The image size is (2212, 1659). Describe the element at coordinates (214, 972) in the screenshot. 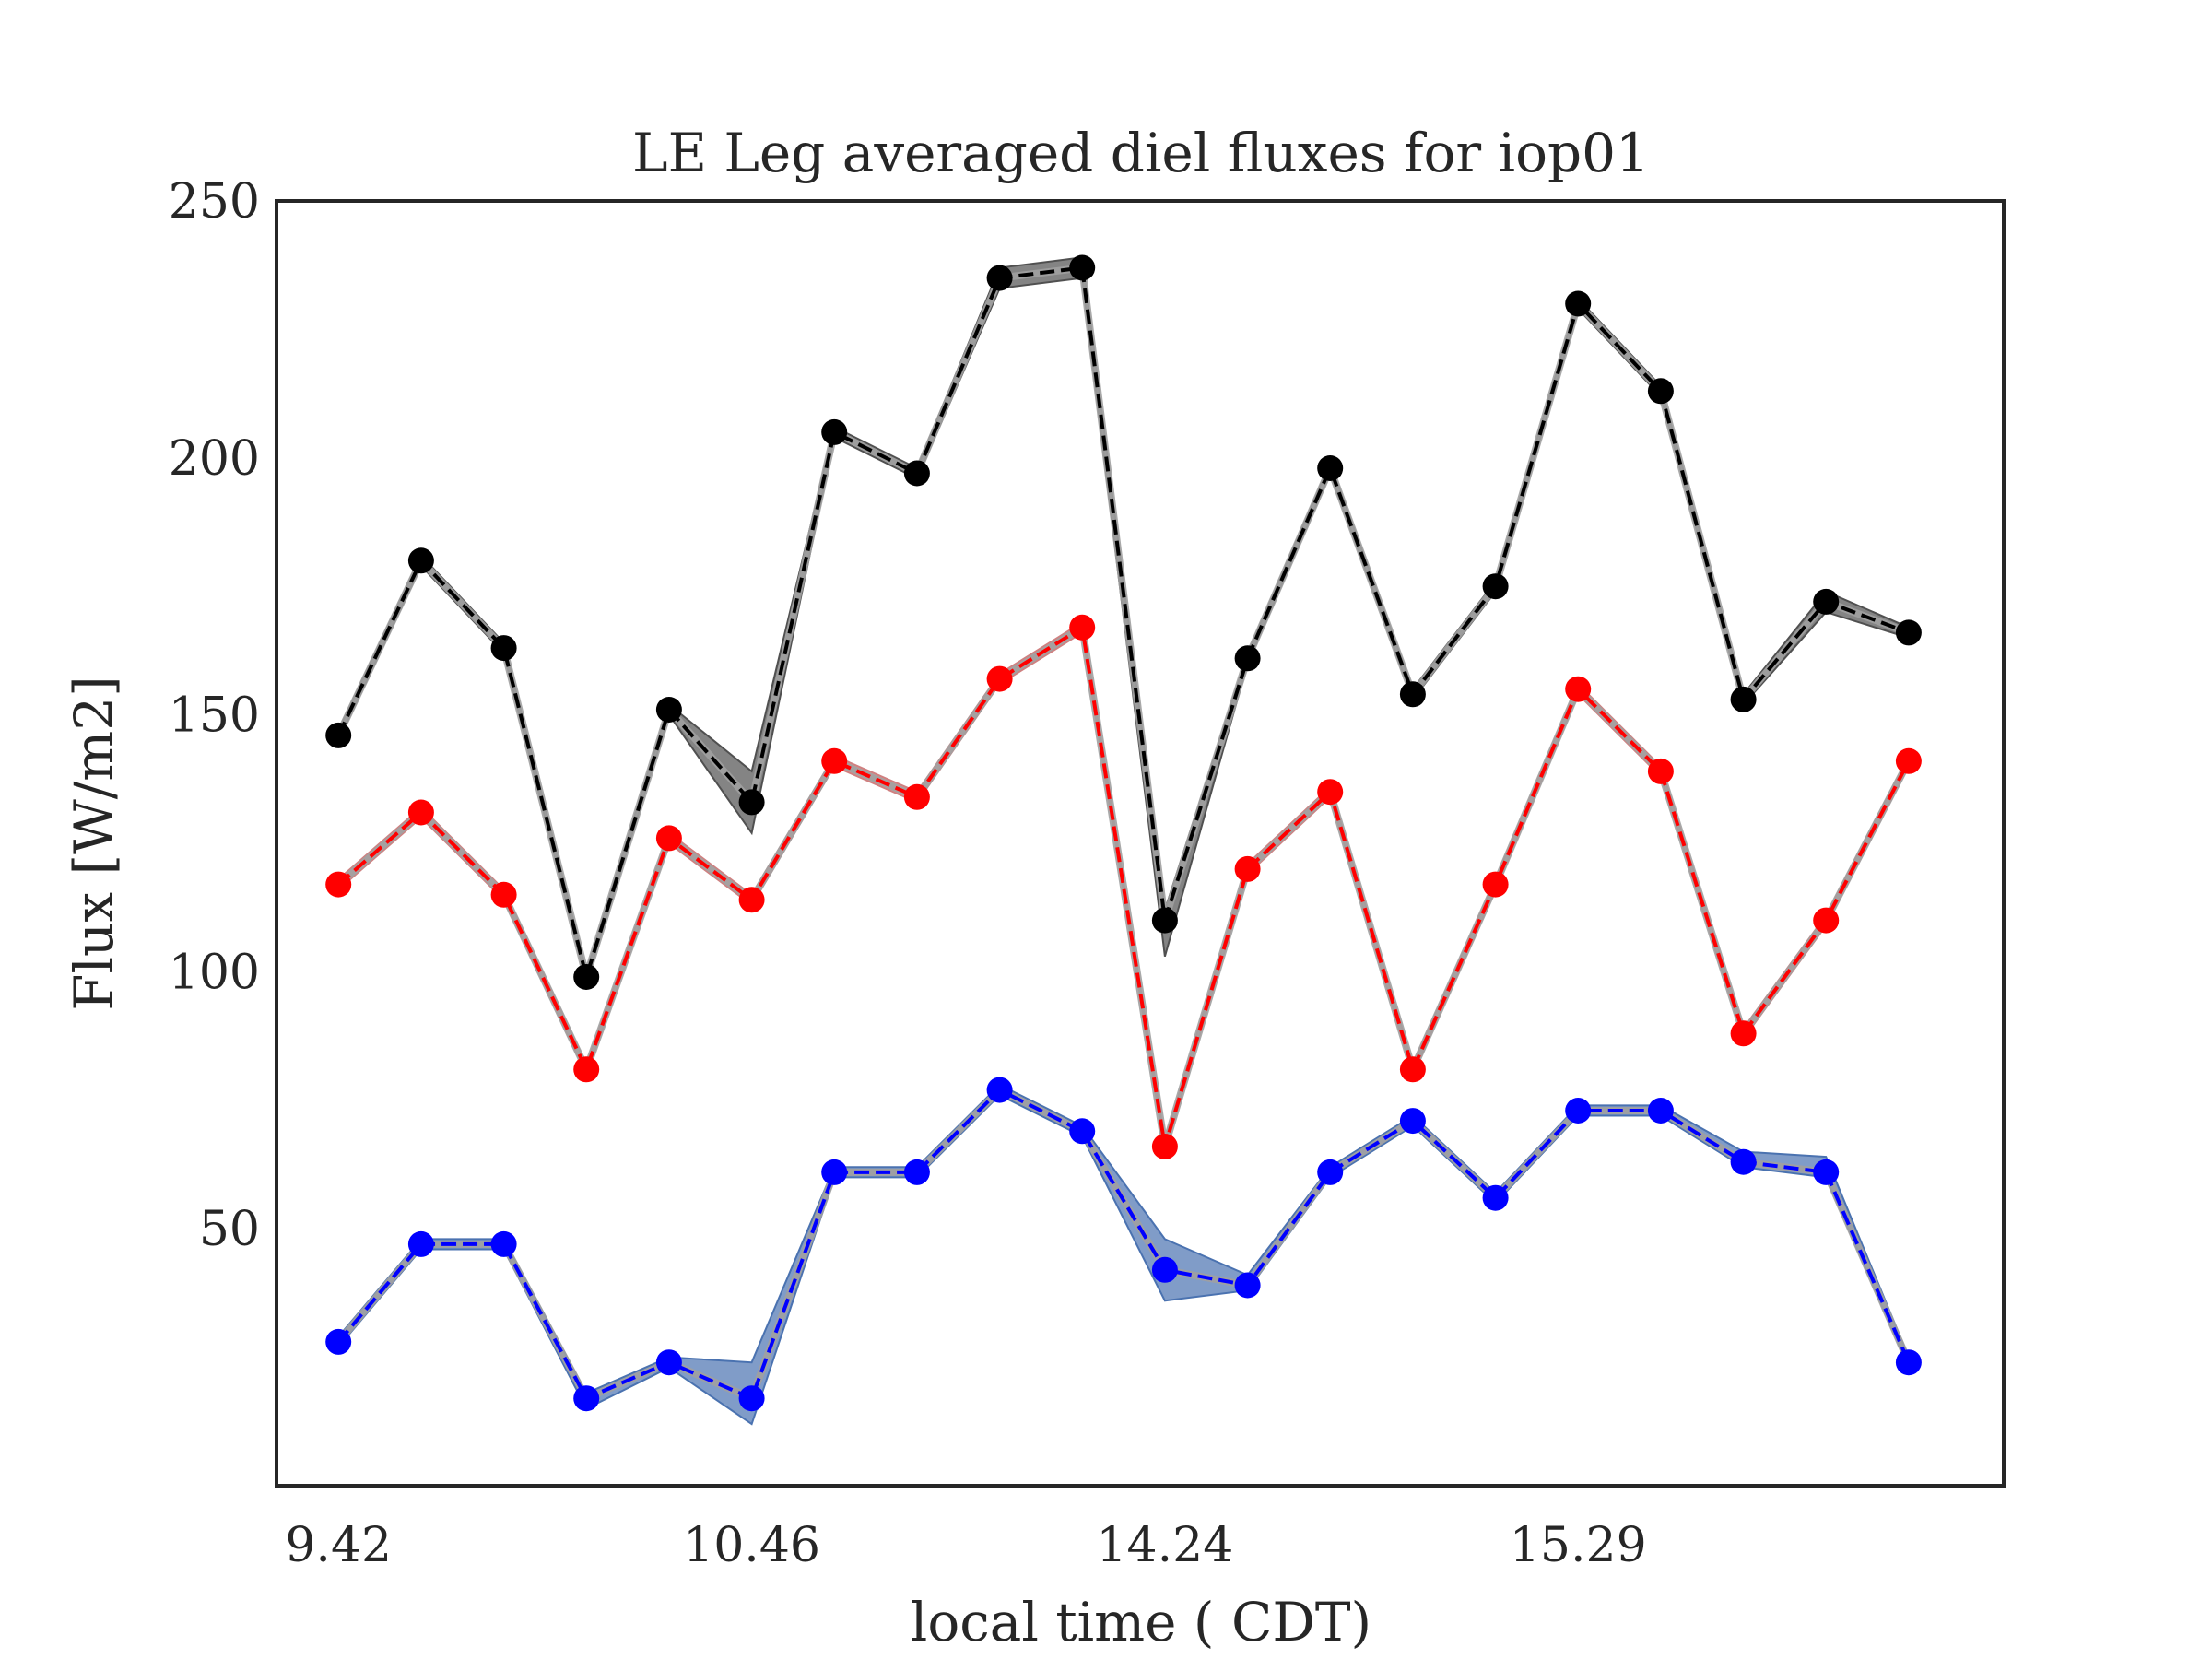

I see `y-tick-label-100: 100` at that location.